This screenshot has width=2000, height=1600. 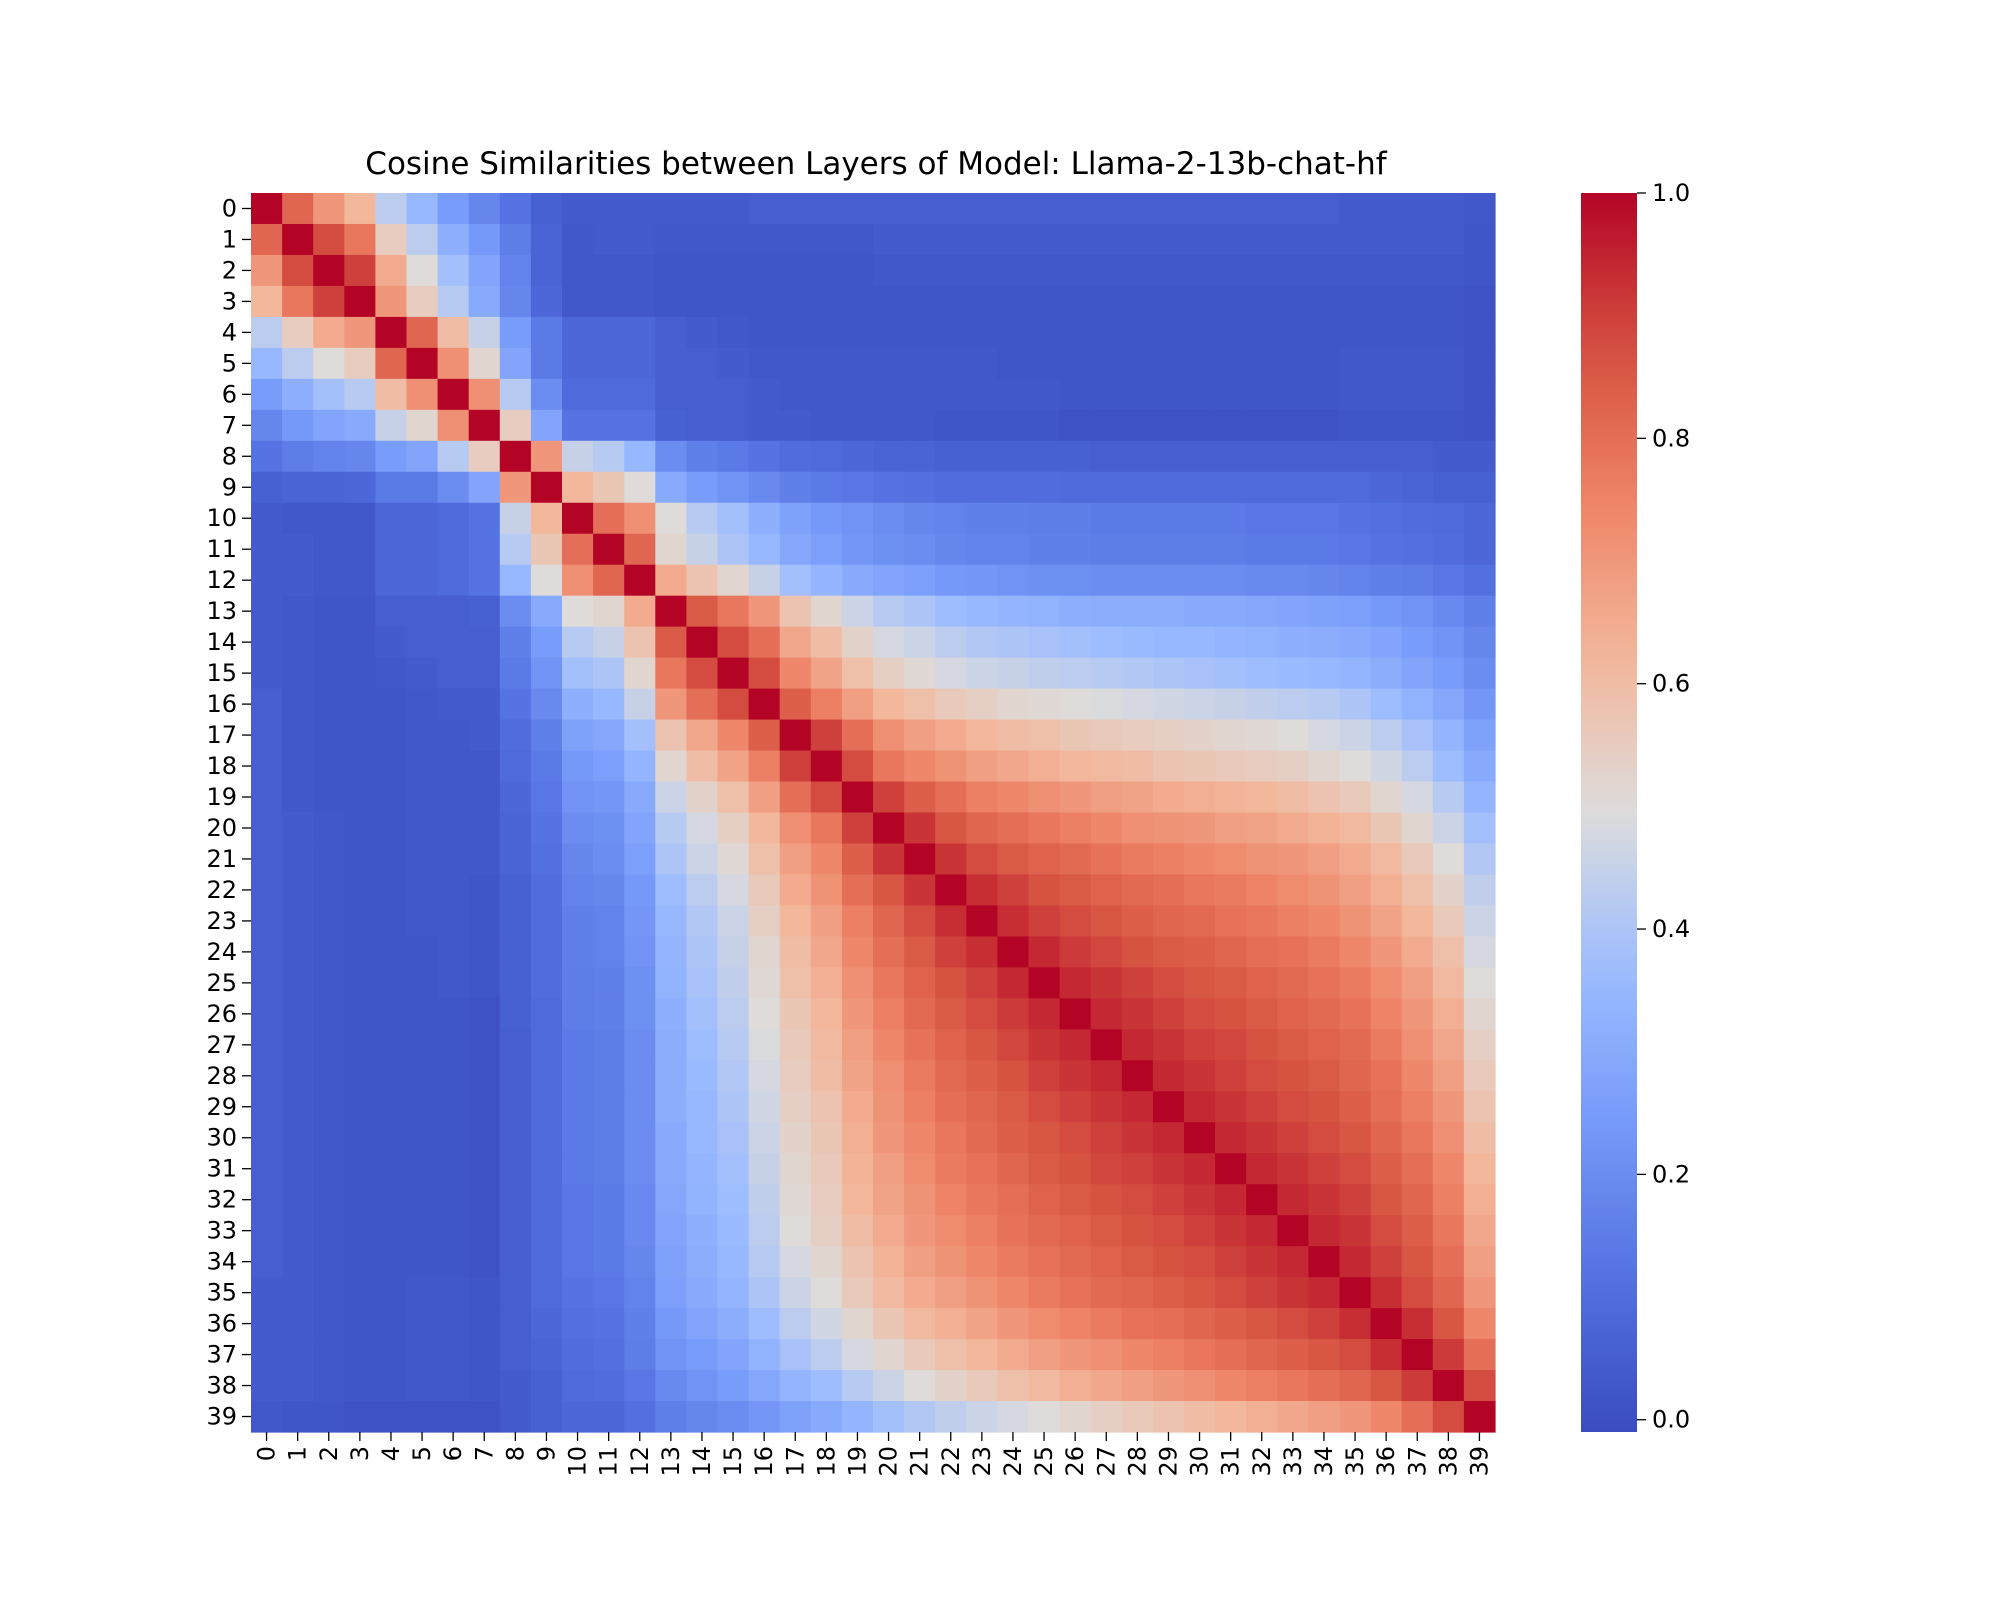 What do you see at coordinates (1448, 1461) in the screenshot?
I see `x-tick-label: 38` at bounding box center [1448, 1461].